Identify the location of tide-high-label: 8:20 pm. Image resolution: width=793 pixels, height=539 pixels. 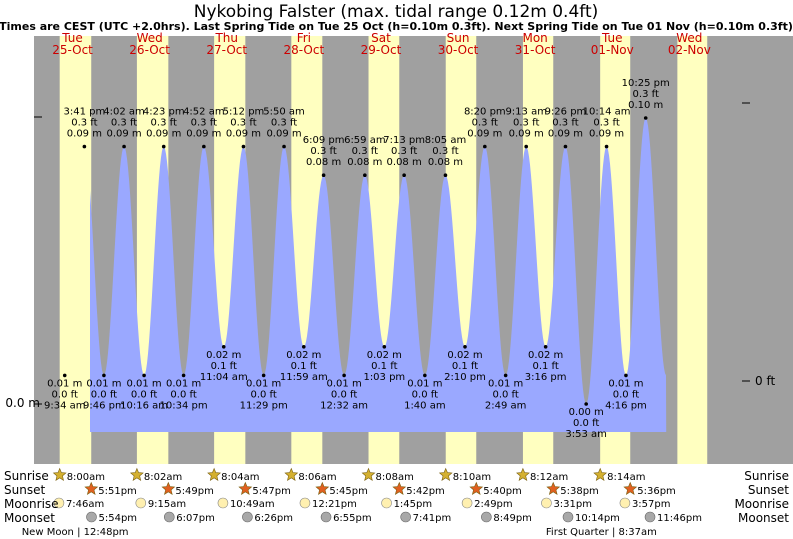
(485, 112).